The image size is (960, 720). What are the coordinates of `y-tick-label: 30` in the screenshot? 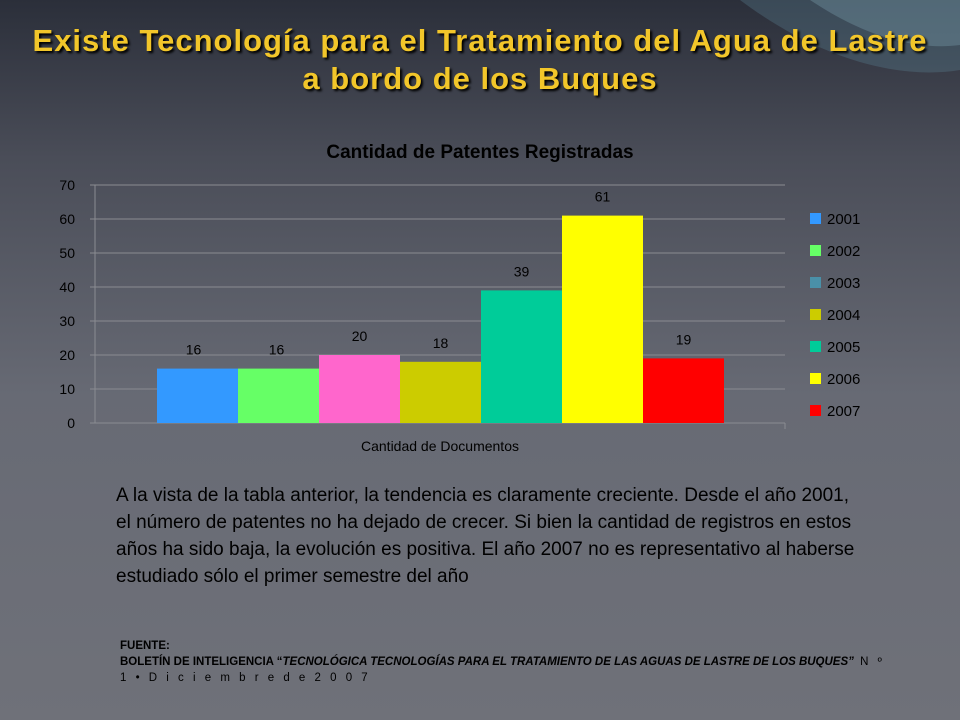 It's located at (67, 321).